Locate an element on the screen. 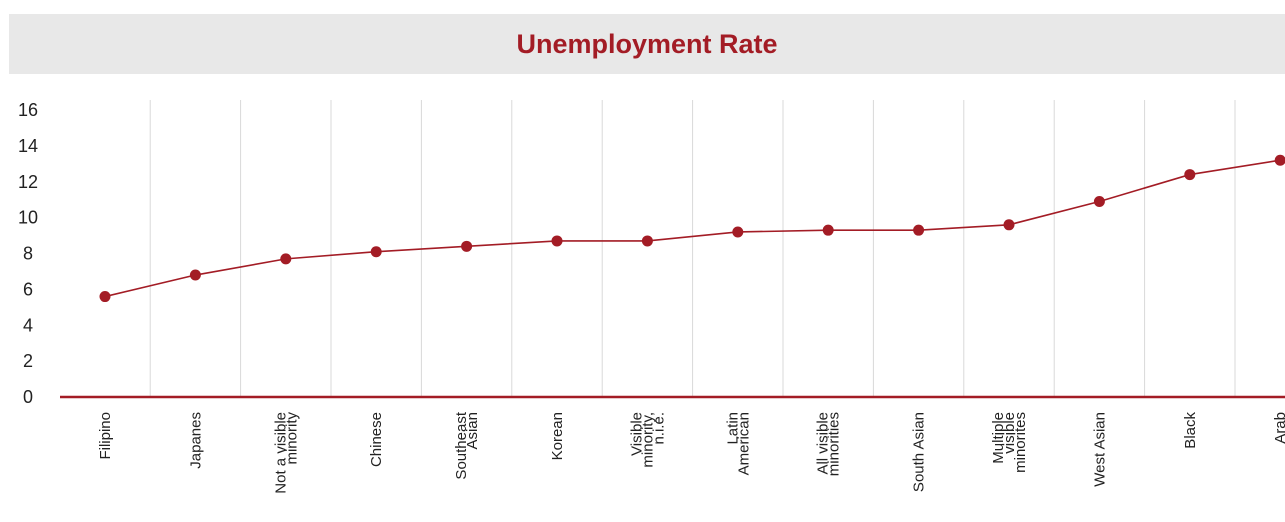 This screenshot has height=522, width=1285. chart-title: Unemployment Rate is located at coordinates (647, 43).